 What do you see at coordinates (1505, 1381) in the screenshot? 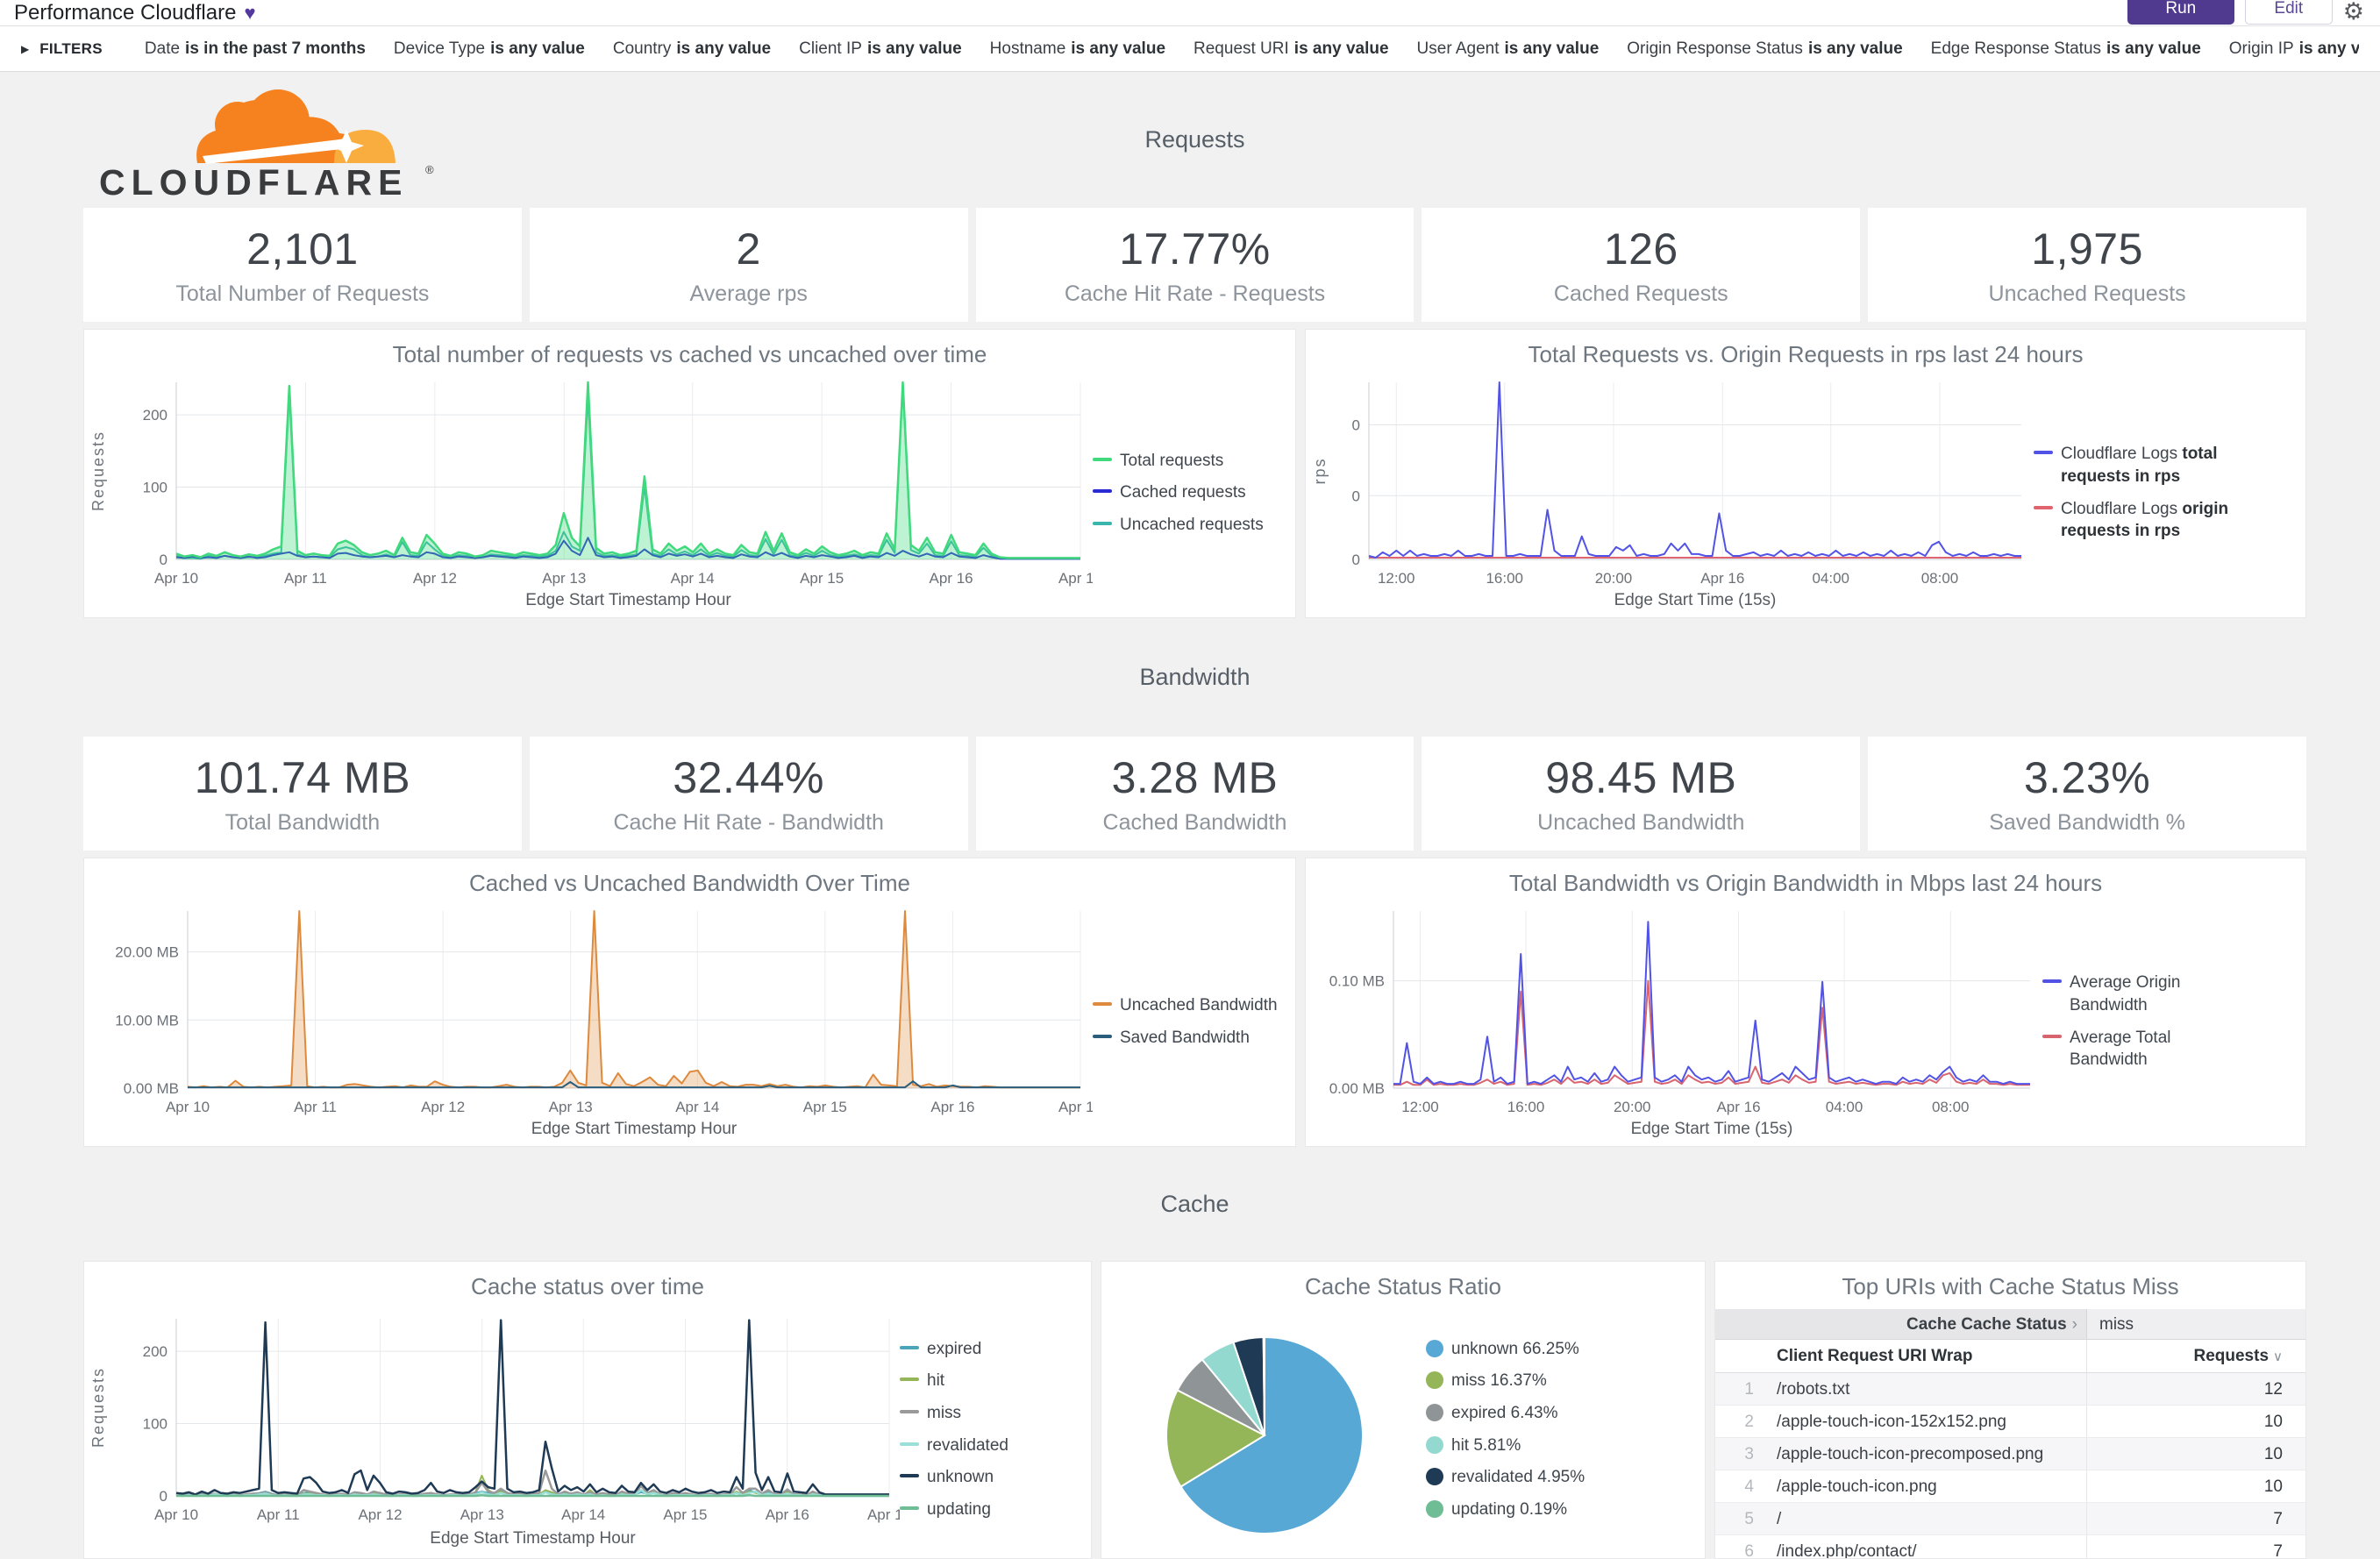
I see `legend-item-miss: miss 16.37%` at bounding box center [1505, 1381].